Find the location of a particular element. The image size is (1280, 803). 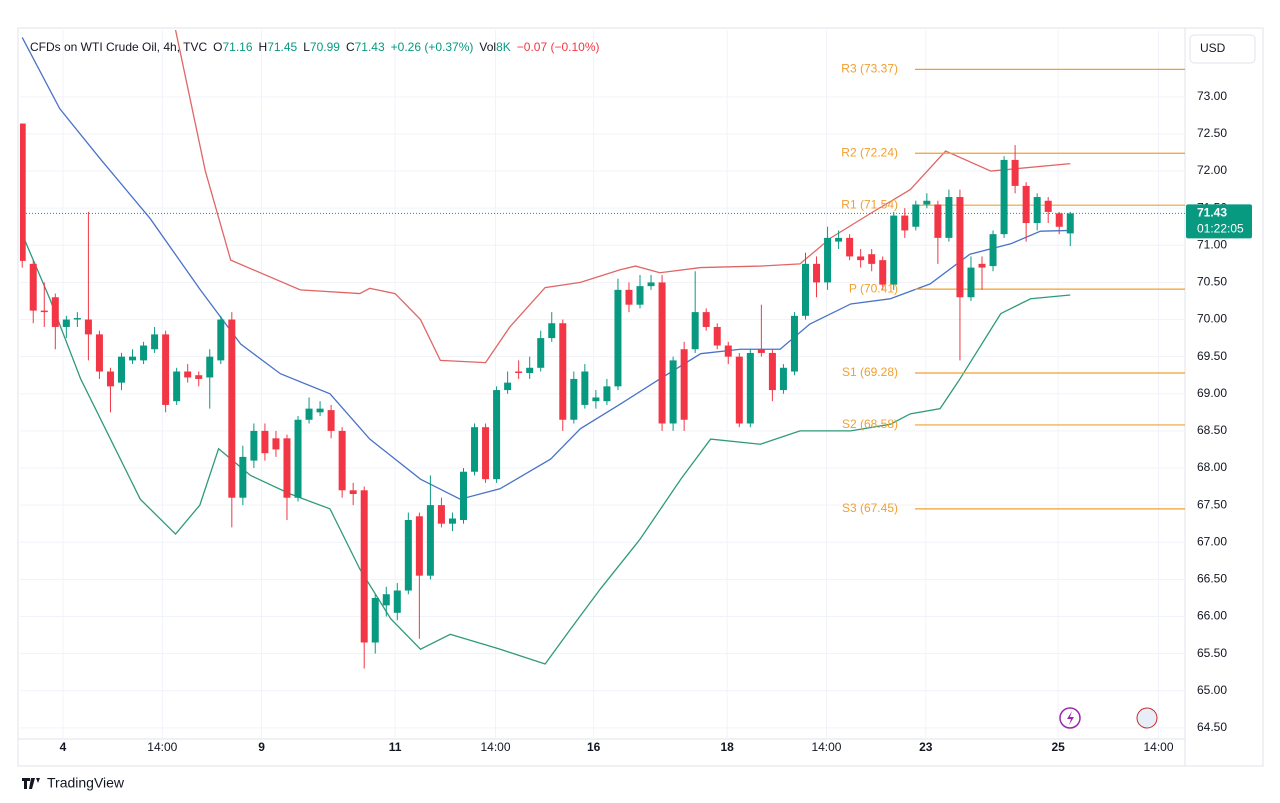

x-tick-label: 23 is located at coordinates (926, 747).